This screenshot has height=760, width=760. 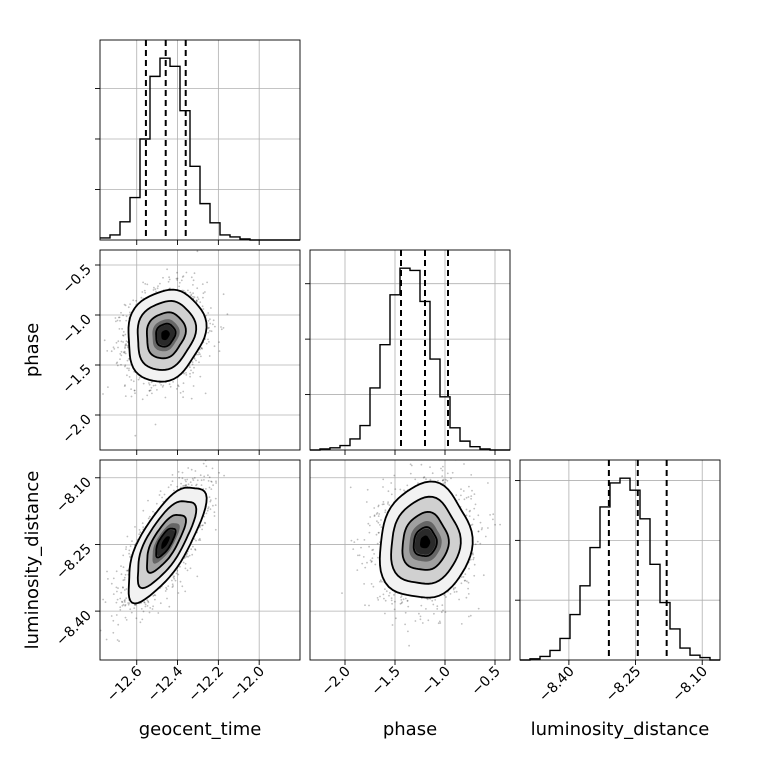 What do you see at coordinates (410, 350) in the screenshot?
I see `hist-phase-grid` at bounding box center [410, 350].